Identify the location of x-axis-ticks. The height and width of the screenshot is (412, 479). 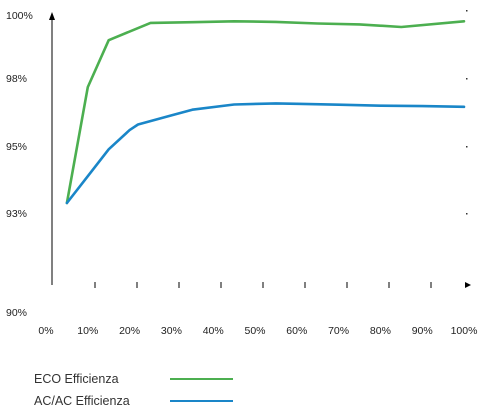
(263, 285).